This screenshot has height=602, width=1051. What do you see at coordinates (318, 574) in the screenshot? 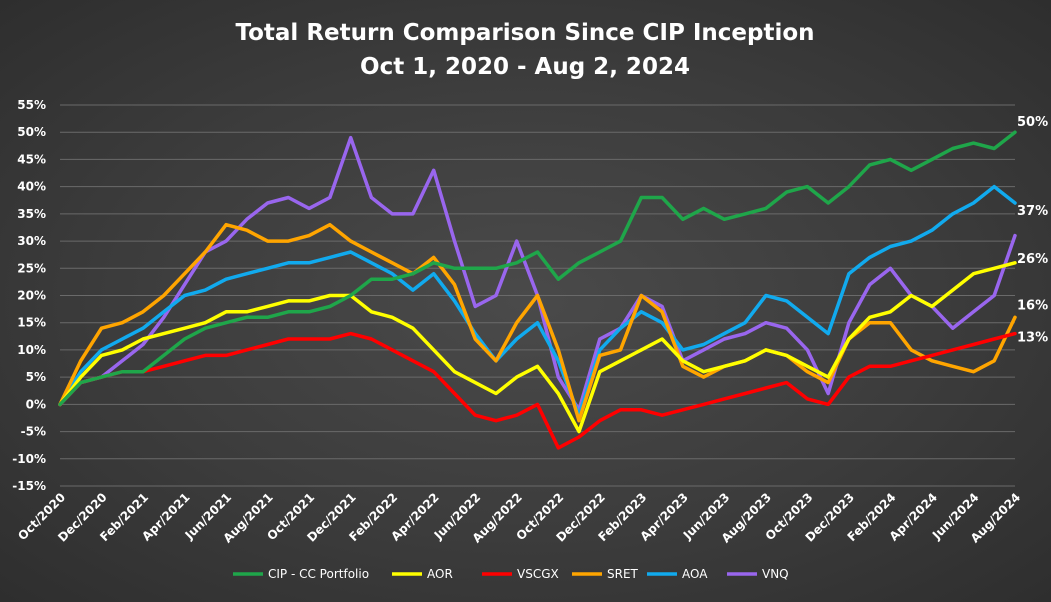
I see `legend-label: CIP - CC Portfolio` at bounding box center [318, 574].